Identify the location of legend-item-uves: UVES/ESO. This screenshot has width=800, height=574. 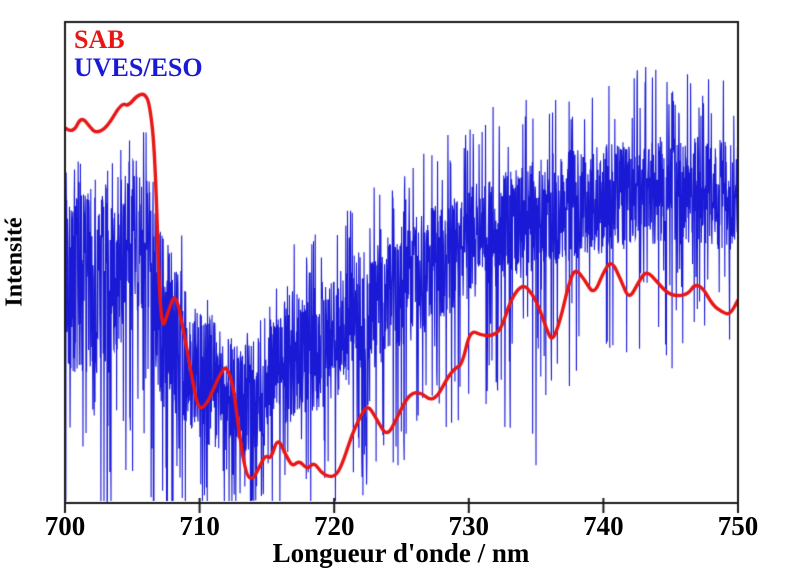
(138, 67).